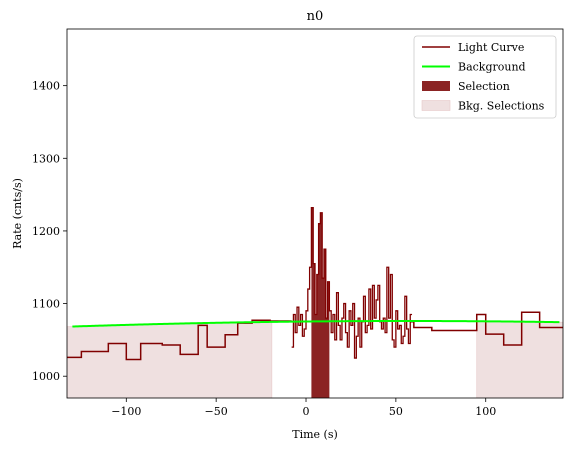 The height and width of the screenshot is (450, 576). Describe the element at coordinates (46, 304) in the screenshot. I see `y-tick-label: 1100` at that location.